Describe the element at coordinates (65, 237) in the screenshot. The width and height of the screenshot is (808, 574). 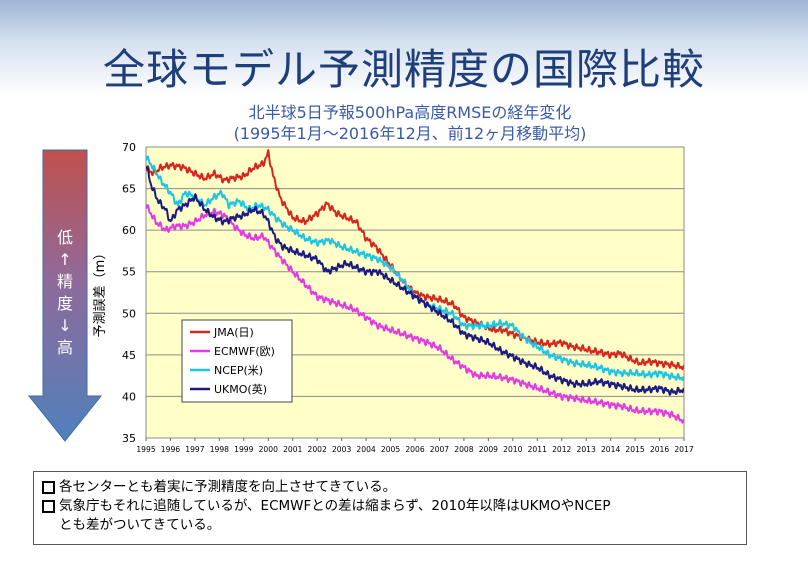
I see `arrow-label-char: 低` at that location.